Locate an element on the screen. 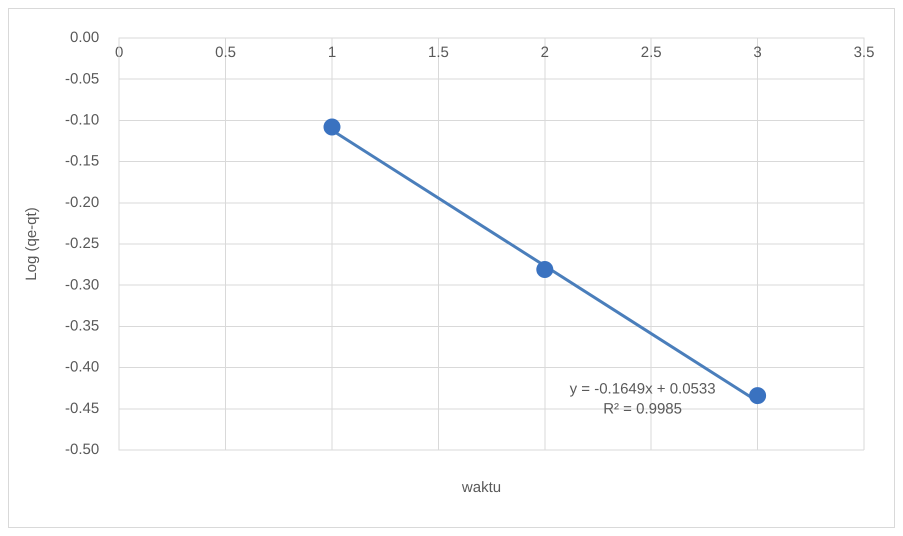  y-tick-label: -0.30 is located at coordinates (82, 285).